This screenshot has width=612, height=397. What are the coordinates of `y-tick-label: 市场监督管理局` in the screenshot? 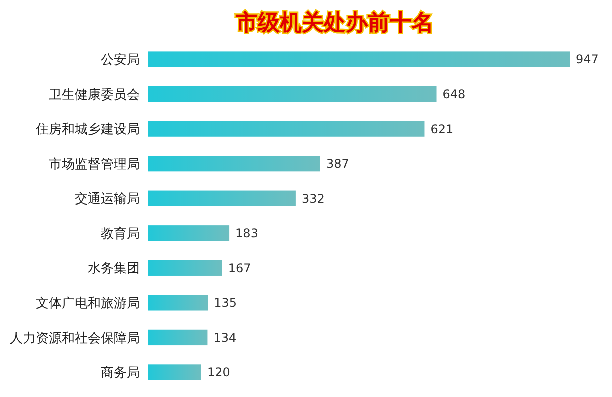 It's located at (94, 164).